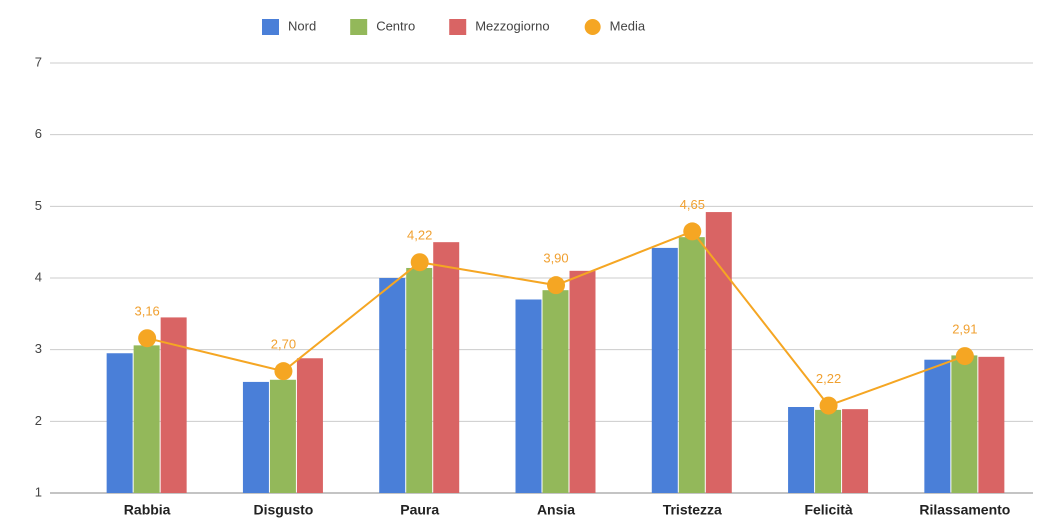 The width and height of the screenshot is (1062, 522). I want to click on y-tick-label: 2, so click(38, 420).